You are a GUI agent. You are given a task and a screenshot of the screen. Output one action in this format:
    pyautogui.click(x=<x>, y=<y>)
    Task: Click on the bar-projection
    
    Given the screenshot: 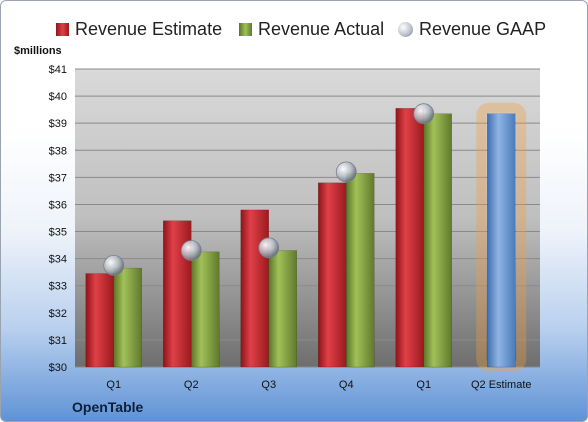 What is the action you would take?
    pyautogui.click(x=501, y=240)
    